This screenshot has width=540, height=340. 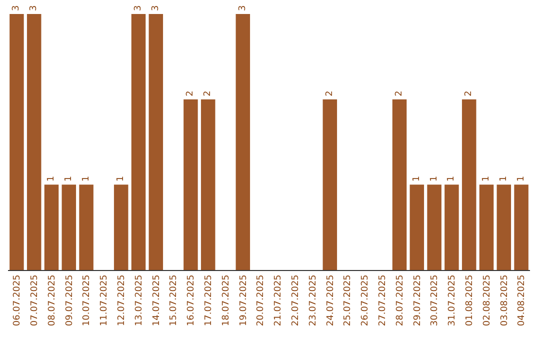 What do you see at coordinates (174, 300) in the screenshot?
I see `x-tick-label: 15.07.2025` at bounding box center [174, 300].